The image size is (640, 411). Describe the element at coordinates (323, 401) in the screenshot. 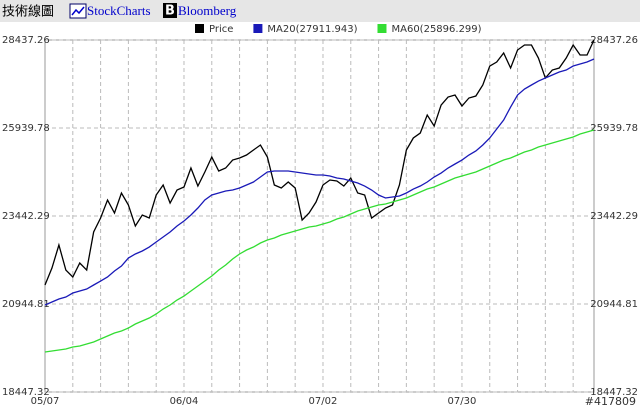

I see `x-tick-label: 07/02` at that location.